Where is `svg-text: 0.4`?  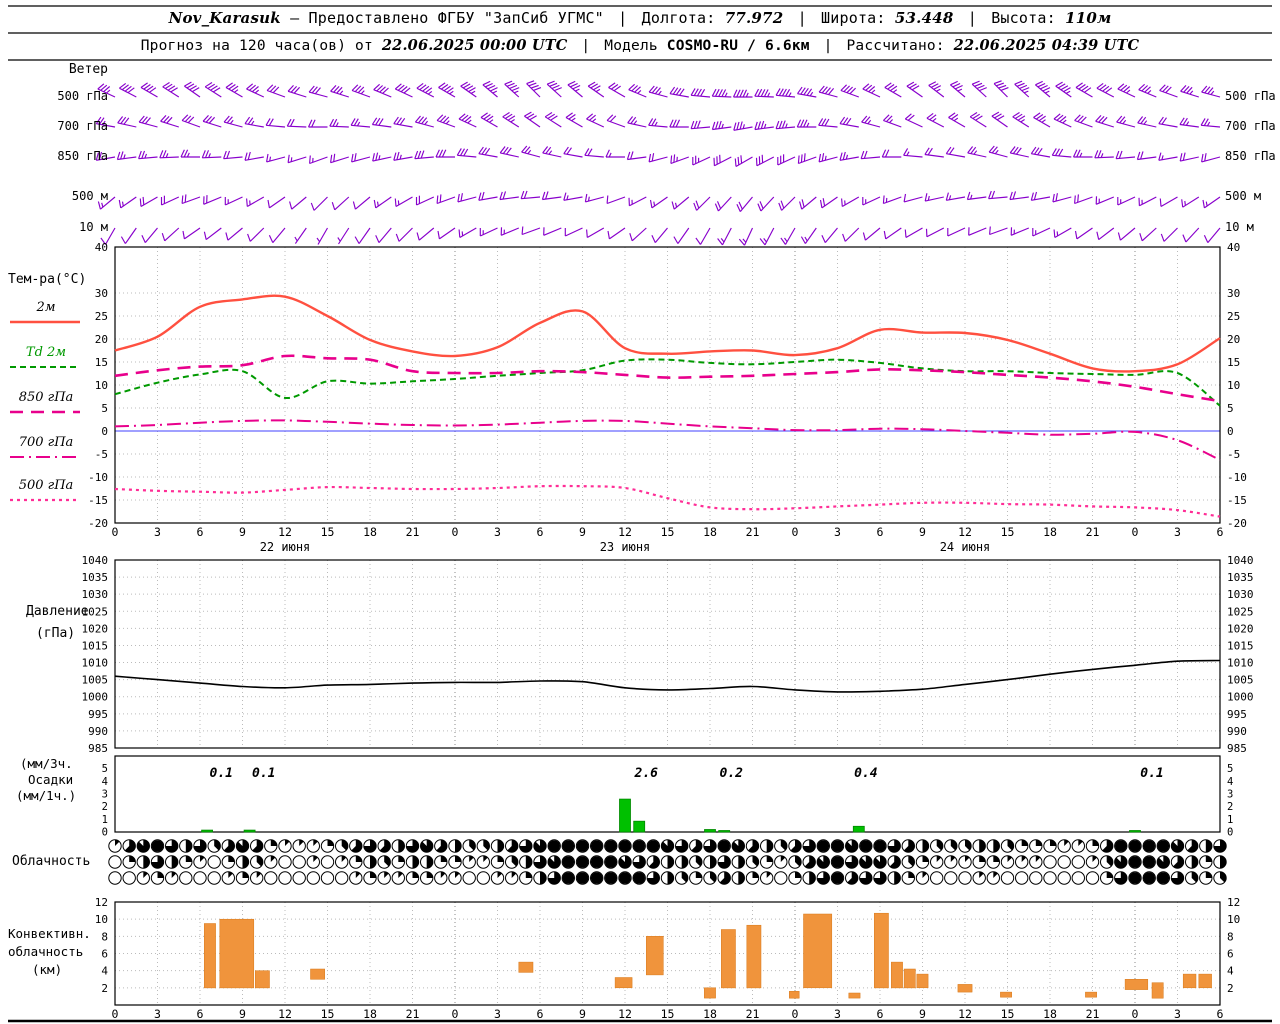
svg-text: 0.4 is located at coordinates (866, 773).